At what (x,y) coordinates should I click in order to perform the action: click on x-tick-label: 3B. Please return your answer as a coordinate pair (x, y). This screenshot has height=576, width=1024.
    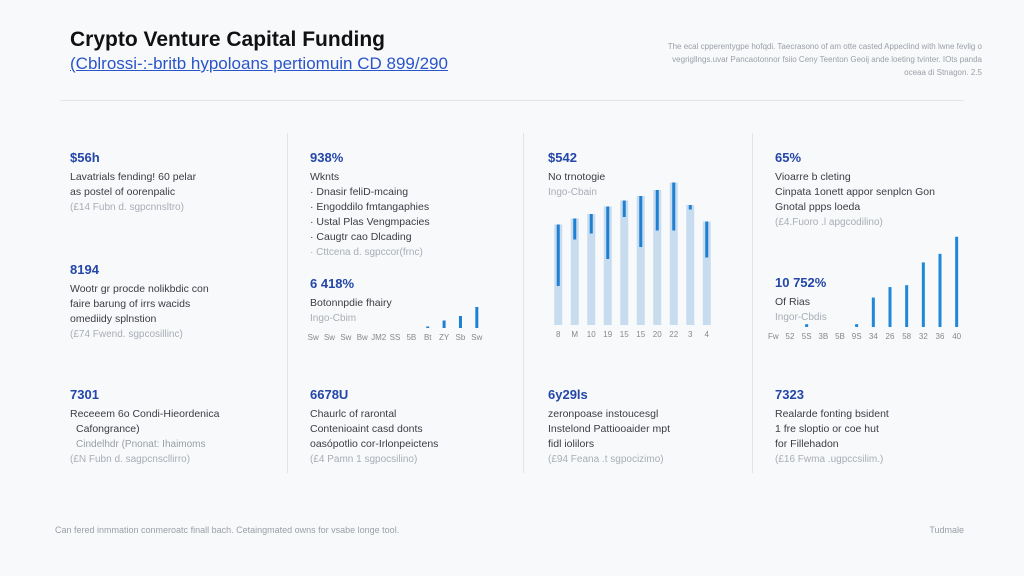
    Looking at the image, I should click on (823, 336).